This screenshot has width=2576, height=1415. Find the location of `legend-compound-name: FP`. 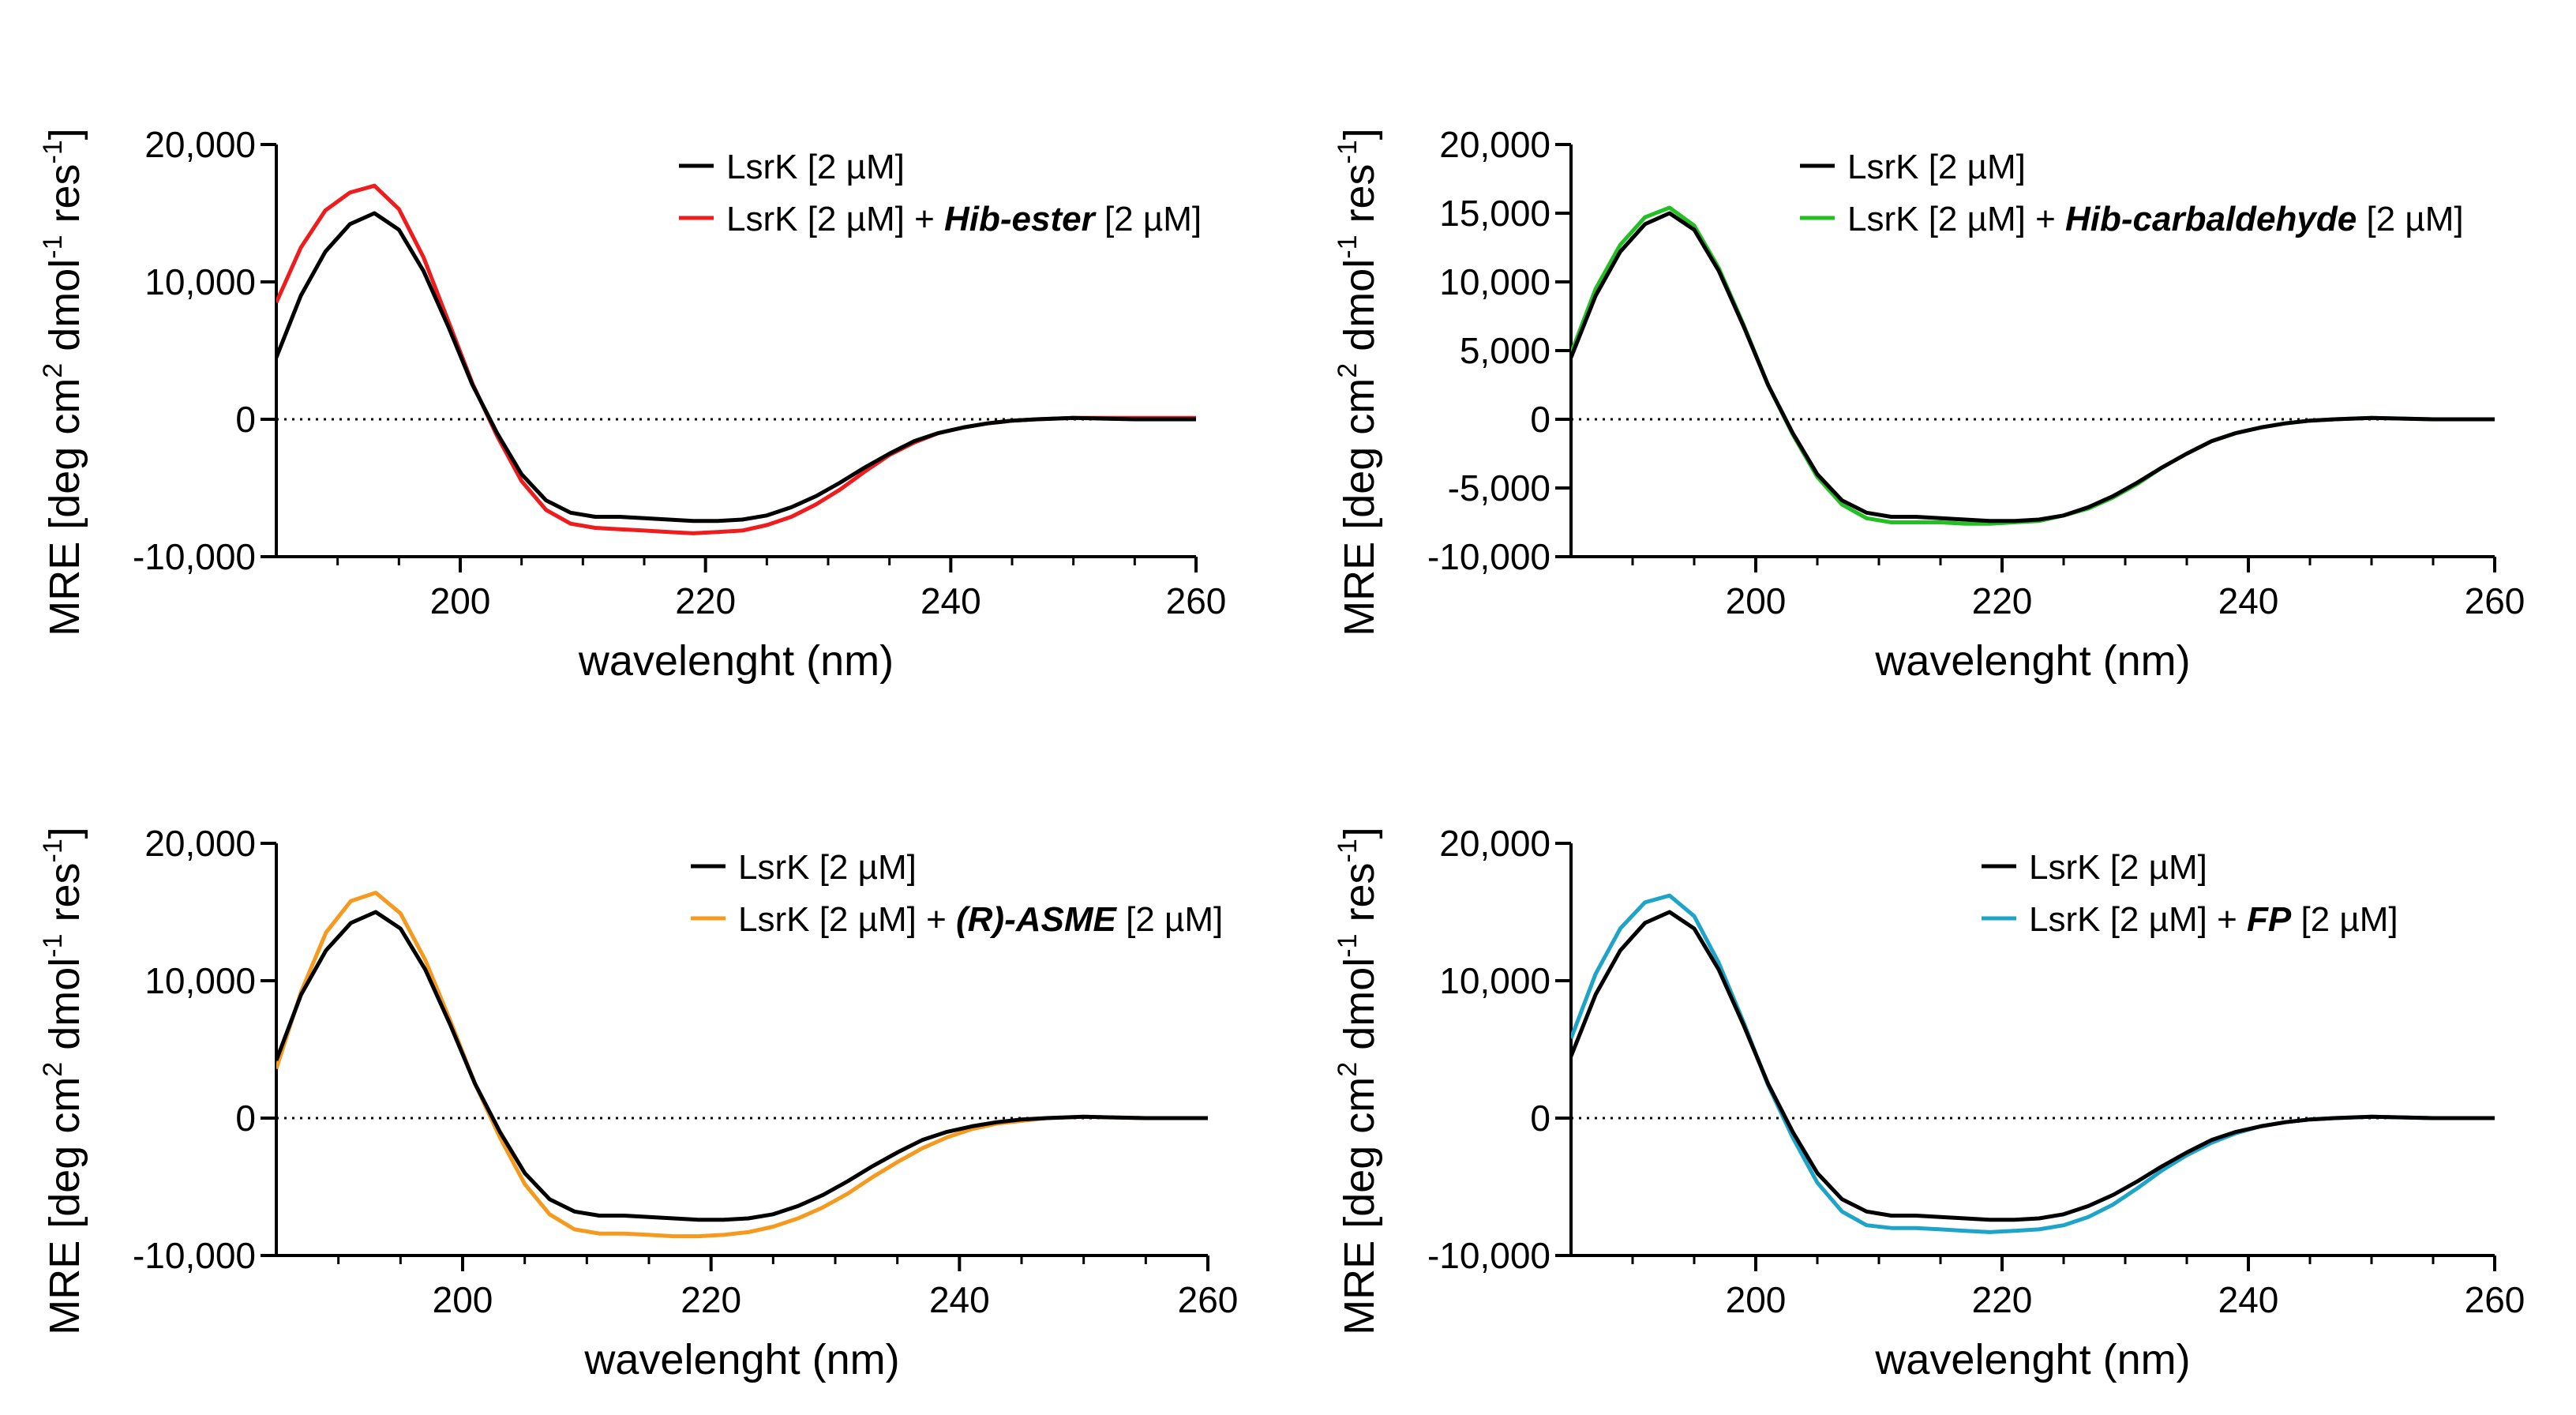

legend-compound-name: FP is located at coordinates (2269, 919).